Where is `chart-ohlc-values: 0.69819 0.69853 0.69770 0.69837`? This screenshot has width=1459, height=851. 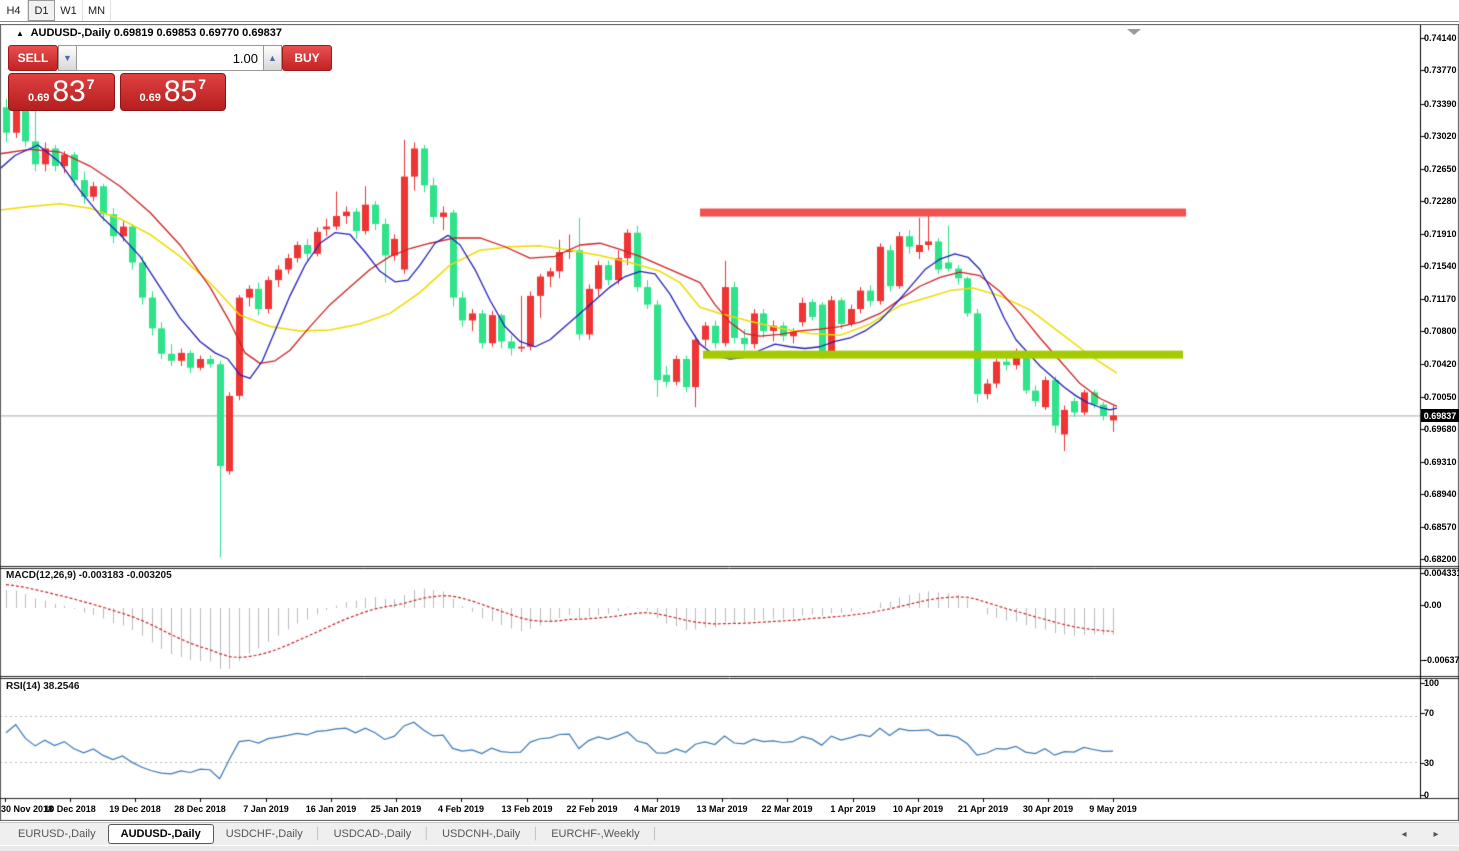
chart-ohlc-values: 0.69819 0.69853 0.69770 0.69837 is located at coordinates (197, 33).